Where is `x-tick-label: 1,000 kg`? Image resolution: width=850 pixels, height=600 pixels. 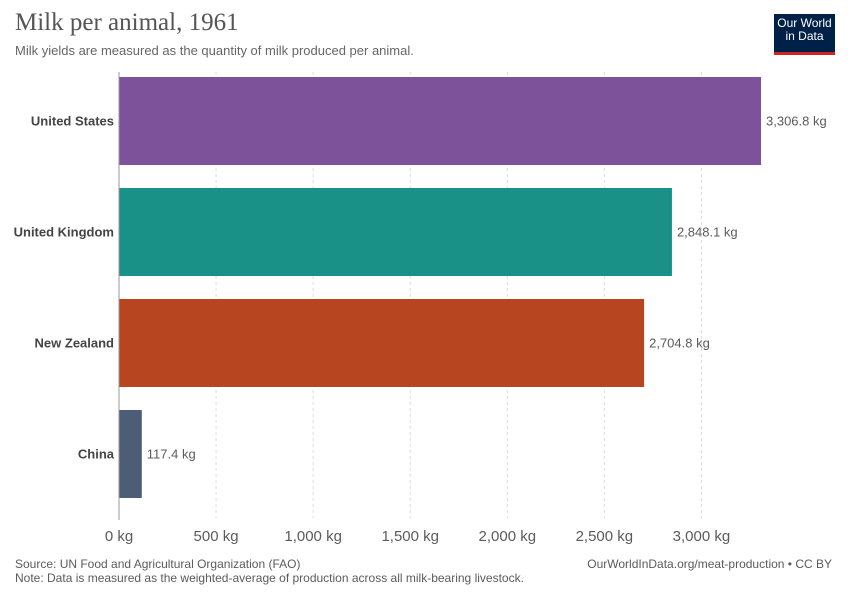
x-tick-label: 1,000 kg is located at coordinates (313, 536).